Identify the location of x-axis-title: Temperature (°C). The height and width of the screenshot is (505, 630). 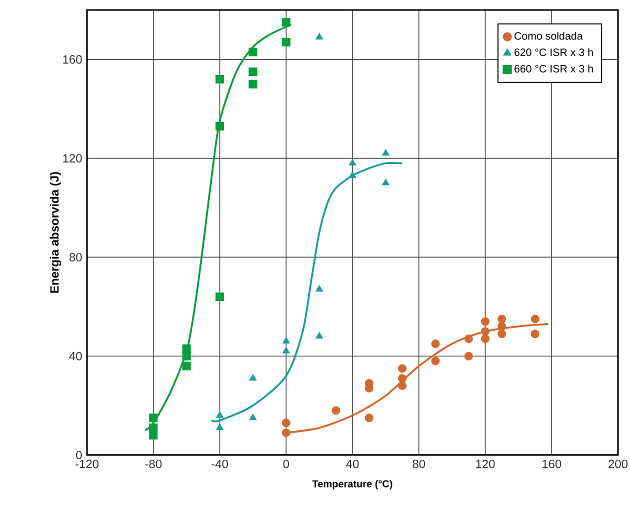
(352, 485).